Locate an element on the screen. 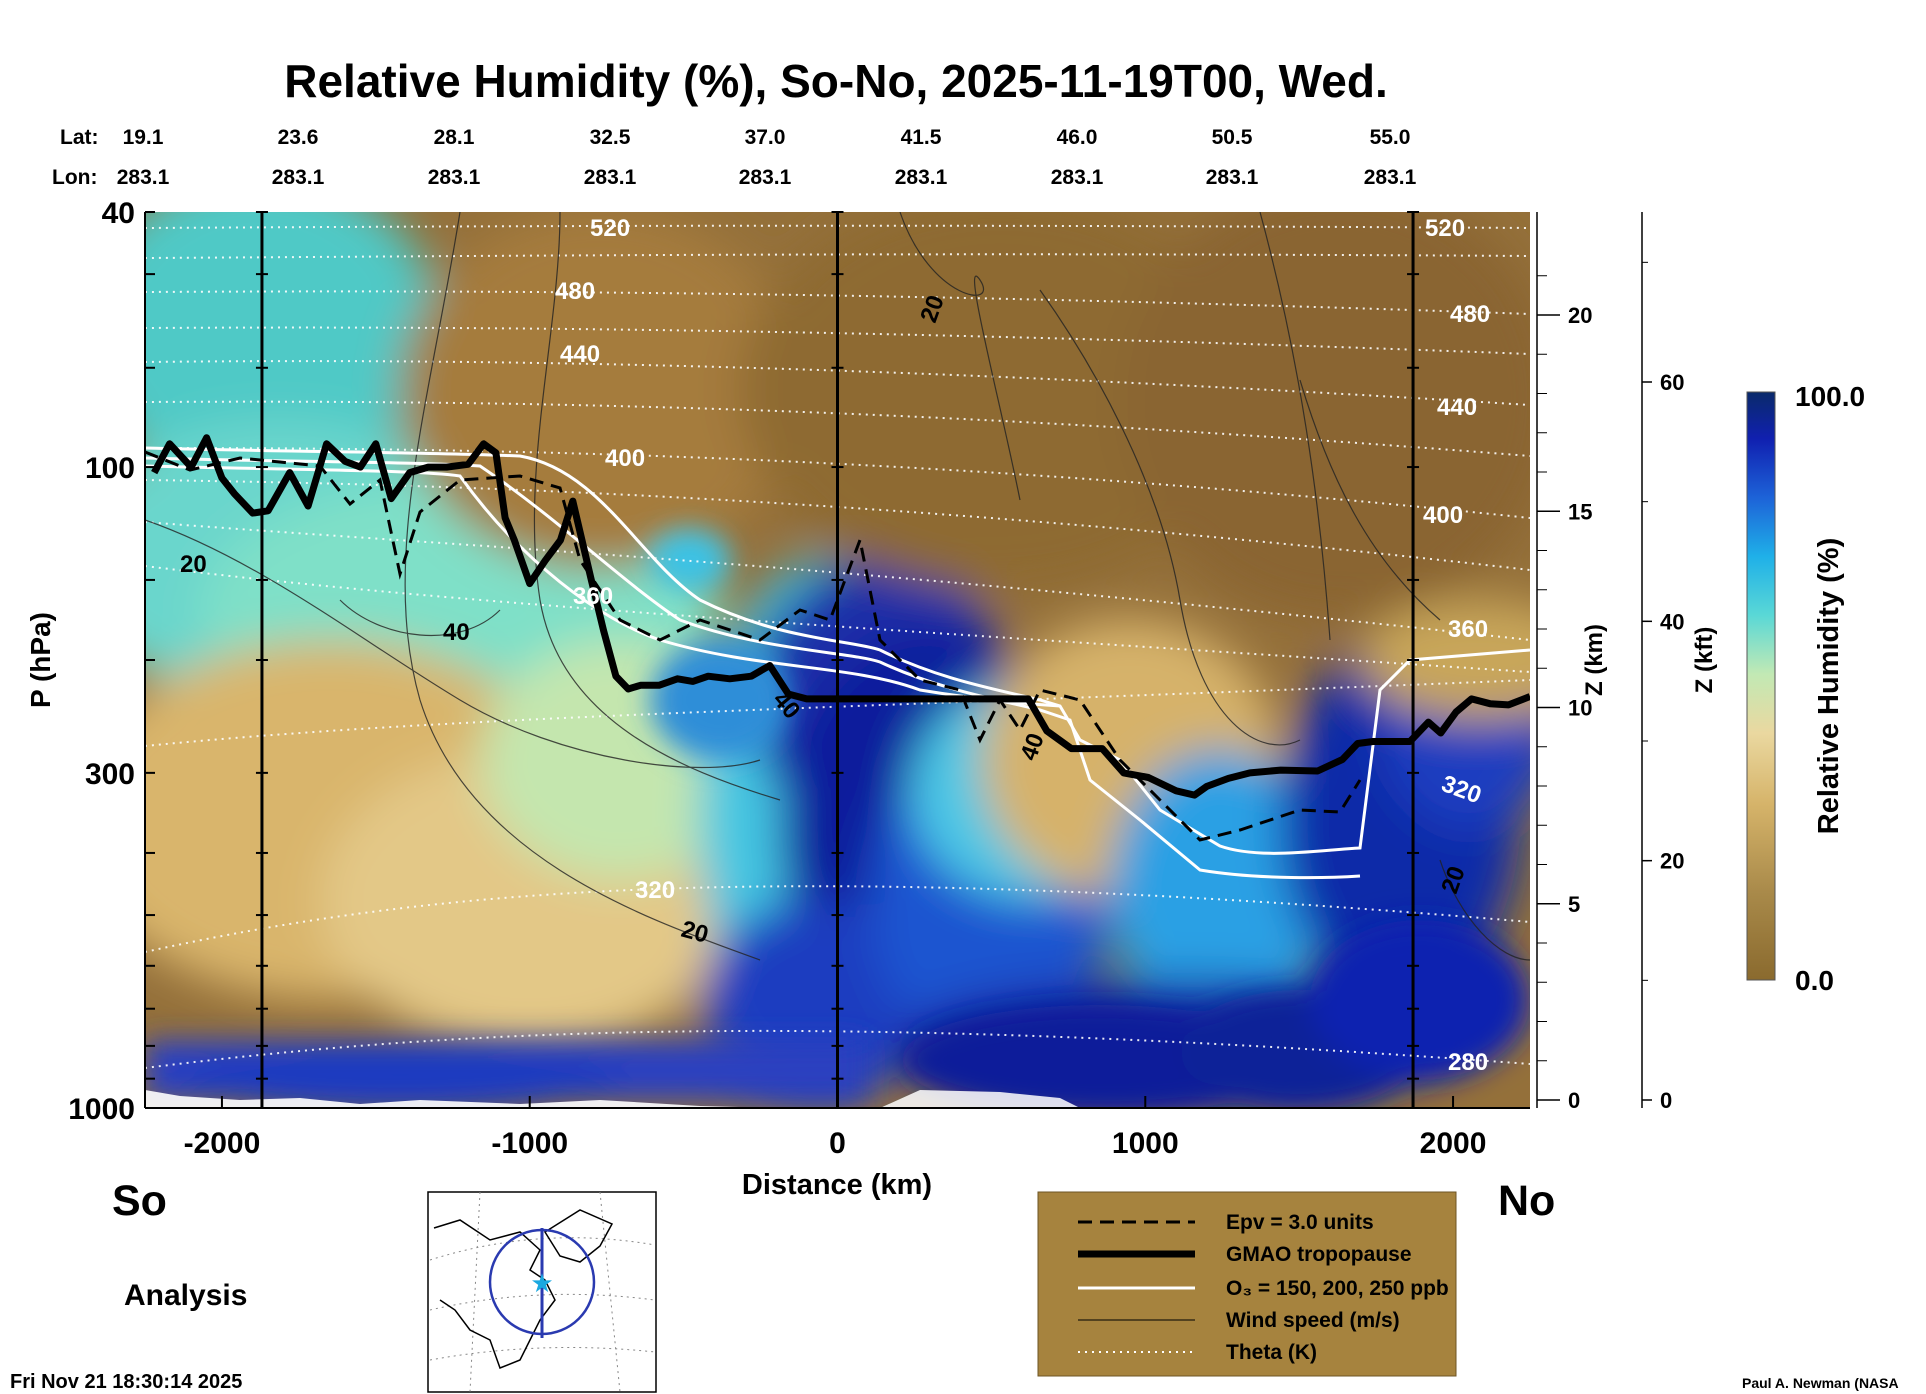 This screenshot has height=1394, width=1926. p-tick-label: 300 is located at coordinates (110, 774).